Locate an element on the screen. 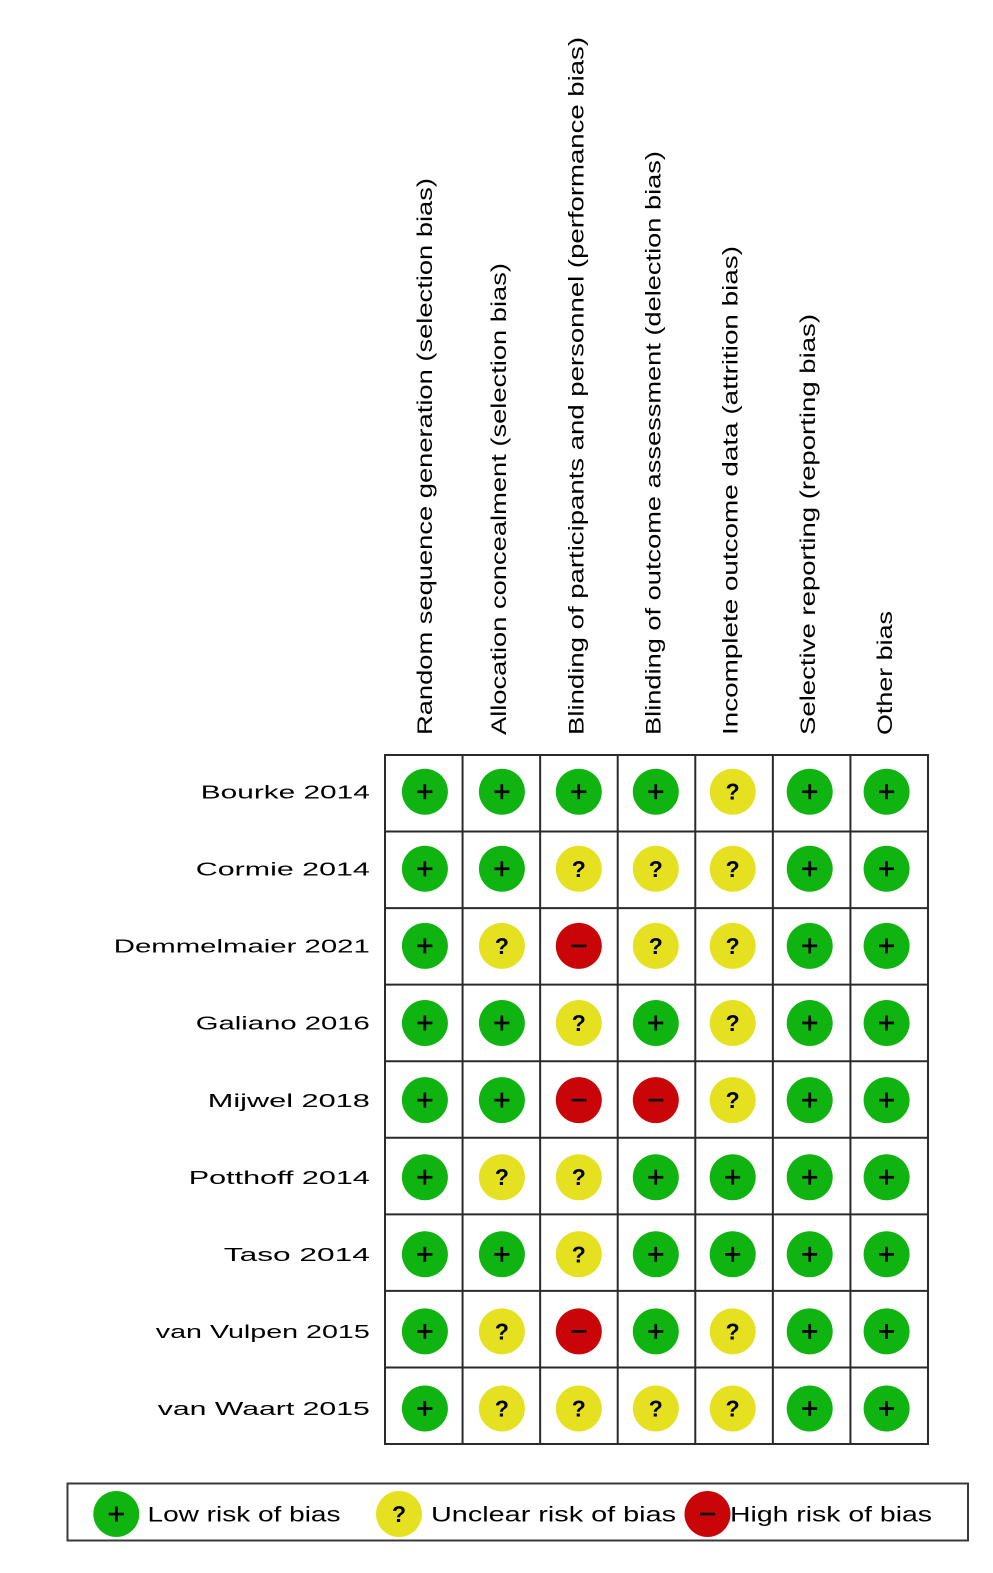 The image size is (993, 1573). svg-text: Galiano 2016 is located at coordinates (283, 1023).